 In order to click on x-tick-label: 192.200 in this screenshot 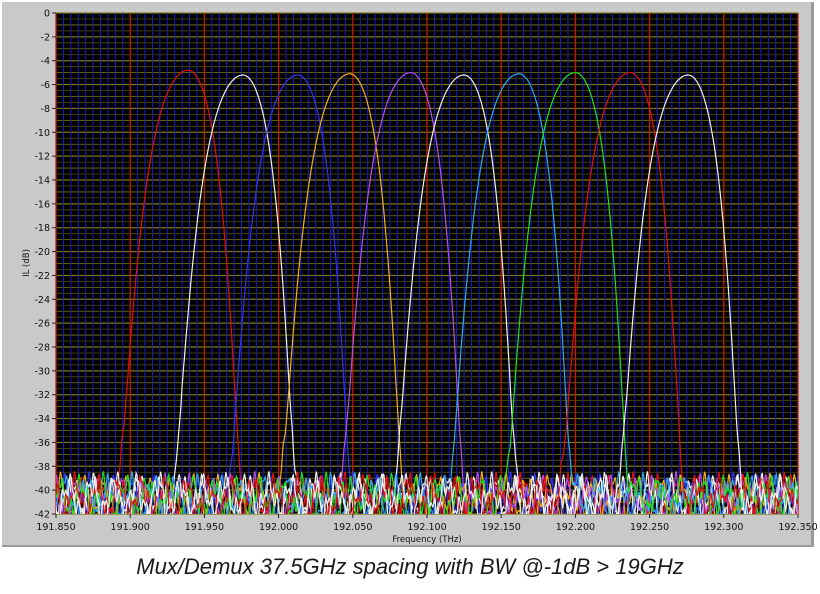, I will do `click(575, 527)`.